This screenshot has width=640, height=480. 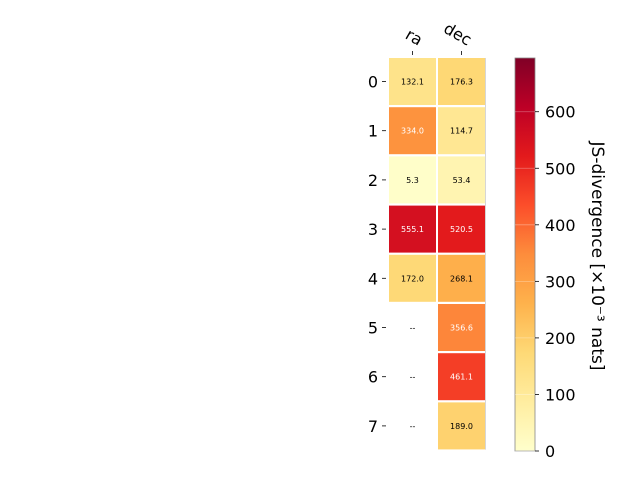 I want to click on row-tick-label: 0, so click(x=373, y=82).